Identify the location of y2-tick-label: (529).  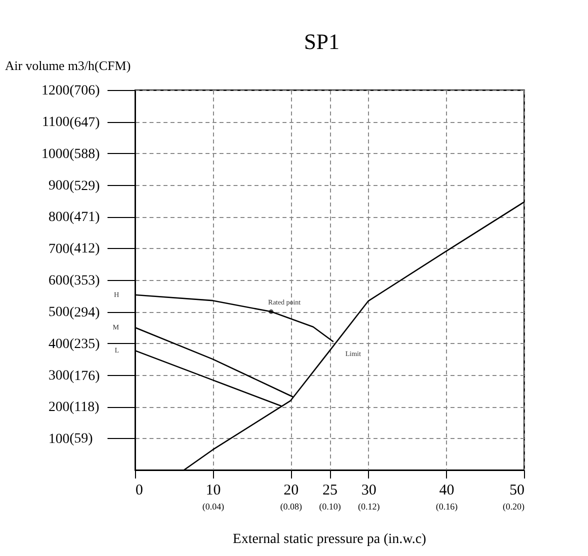
(85, 186).